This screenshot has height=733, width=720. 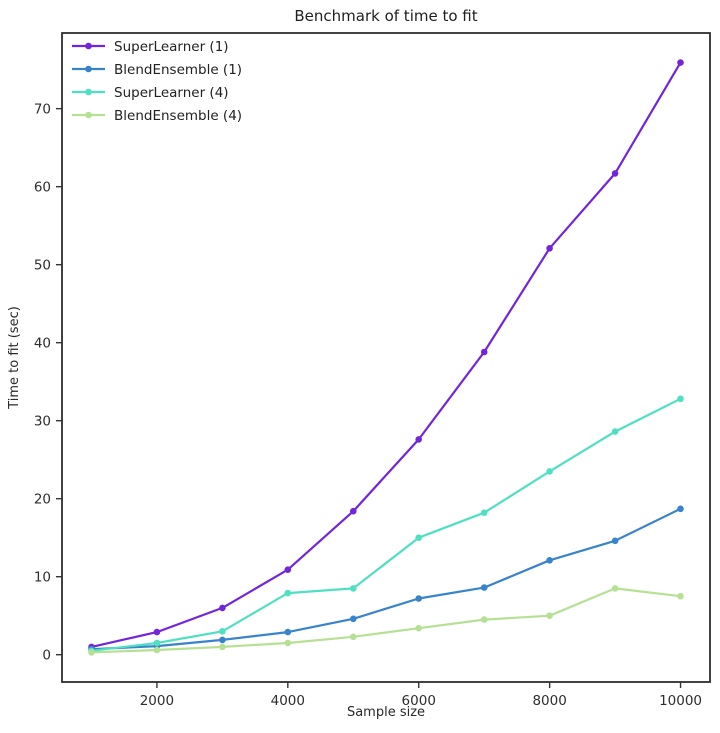 What do you see at coordinates (42, 187) in the screenshot?
I see `y-tick-label: 60` at bounding box center [42, 187].